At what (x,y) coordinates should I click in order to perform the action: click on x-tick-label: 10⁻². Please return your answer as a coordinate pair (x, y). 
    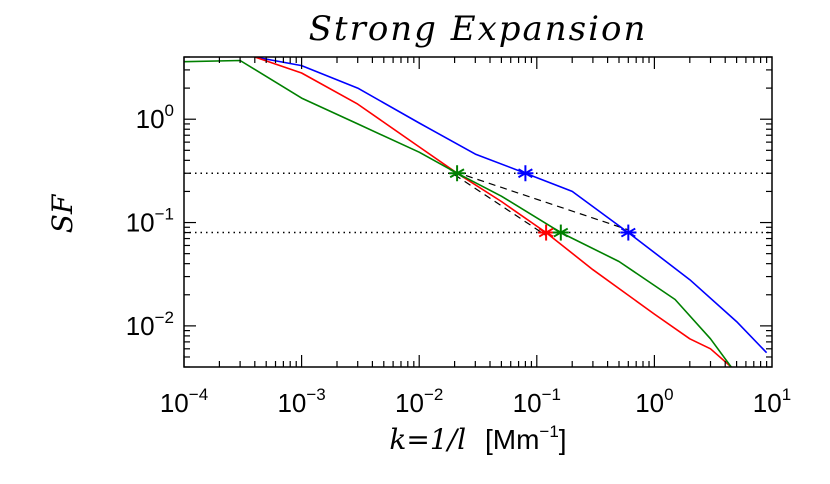
    Looking at the image, I should click on (419, 401).